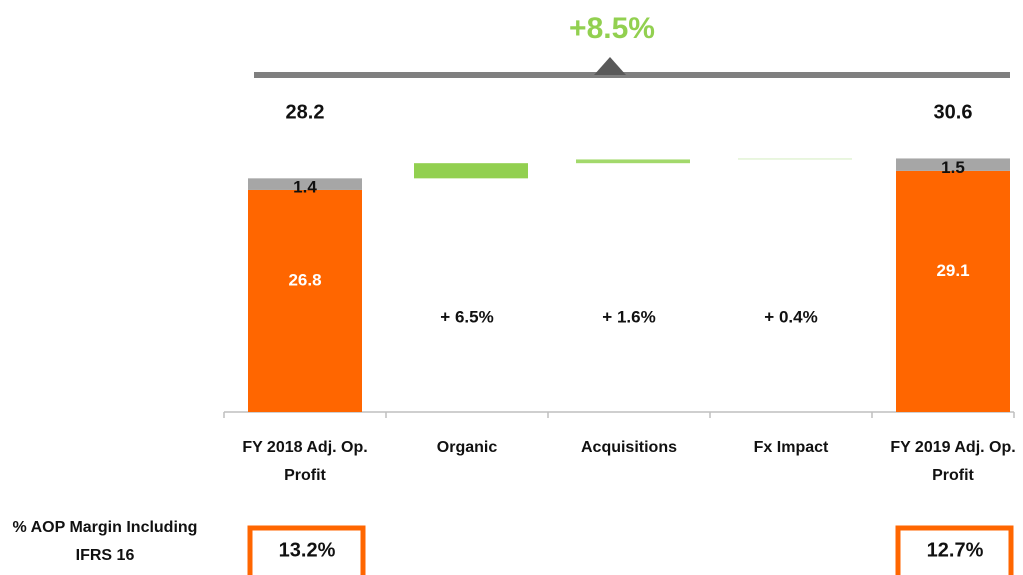 Image resolution: width=1023 pixels, height=575 pixels. What do you see at coordinates (953, 167) in the screenshot?
I see `segment-label: 1.5` at bounding box center [953, 167].